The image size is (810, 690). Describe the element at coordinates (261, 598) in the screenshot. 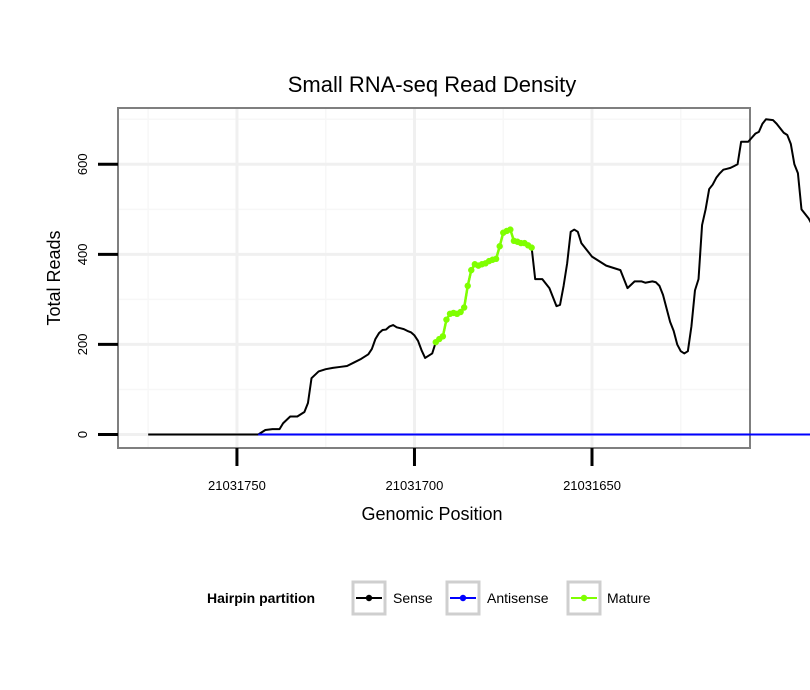

I see `legend-title: Hairpin partition` at that location.